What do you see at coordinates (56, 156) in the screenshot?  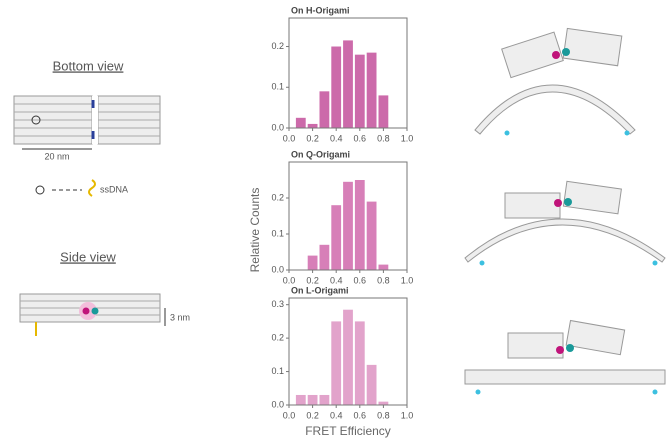 I see `scale-label: 20 nm` at bounding box center [56, 156].